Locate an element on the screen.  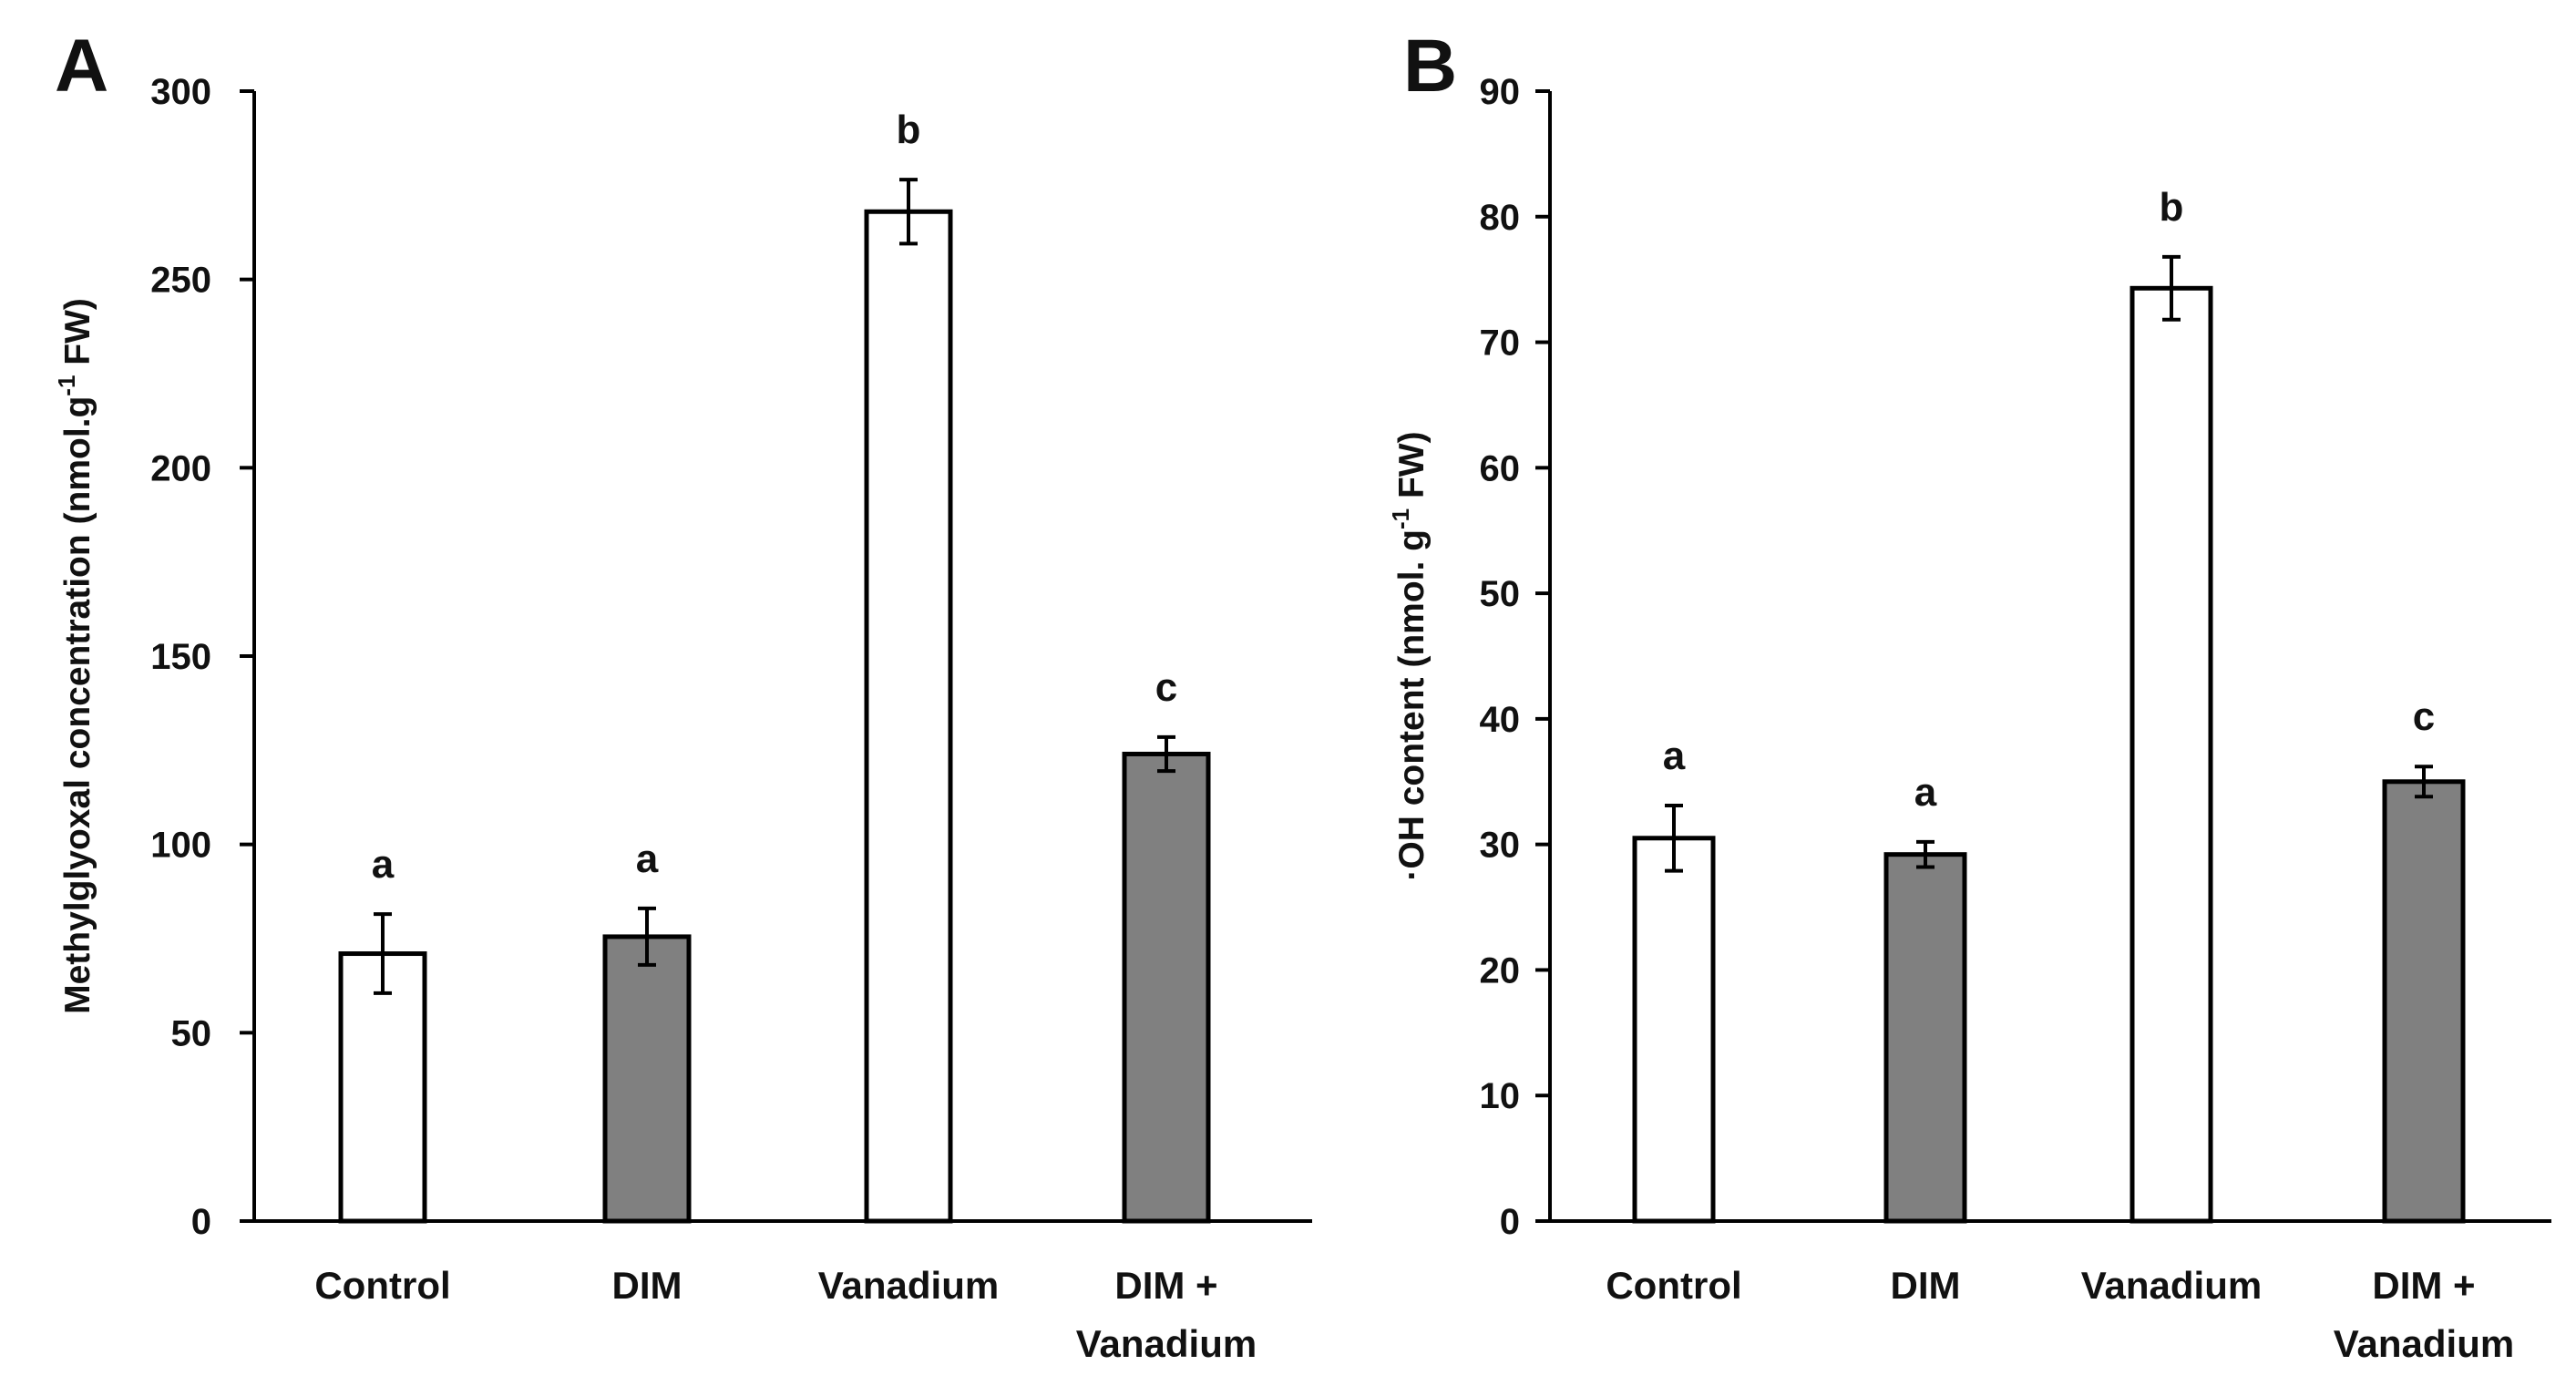
y-tick-label: 60 is located at coordinates (1501, 468).